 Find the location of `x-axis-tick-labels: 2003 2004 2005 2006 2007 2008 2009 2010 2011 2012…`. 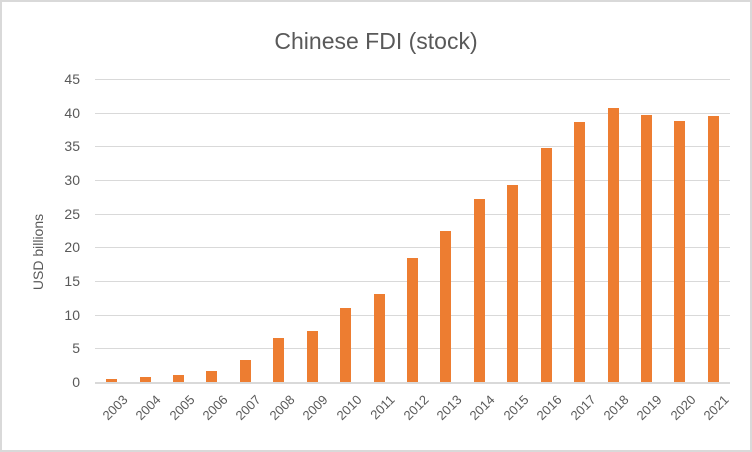

x-axis-tick-labels: 2003 2004 2005 2006 2007 2008 2009 2010 2011 2012… is located at coordinates (413, 417).